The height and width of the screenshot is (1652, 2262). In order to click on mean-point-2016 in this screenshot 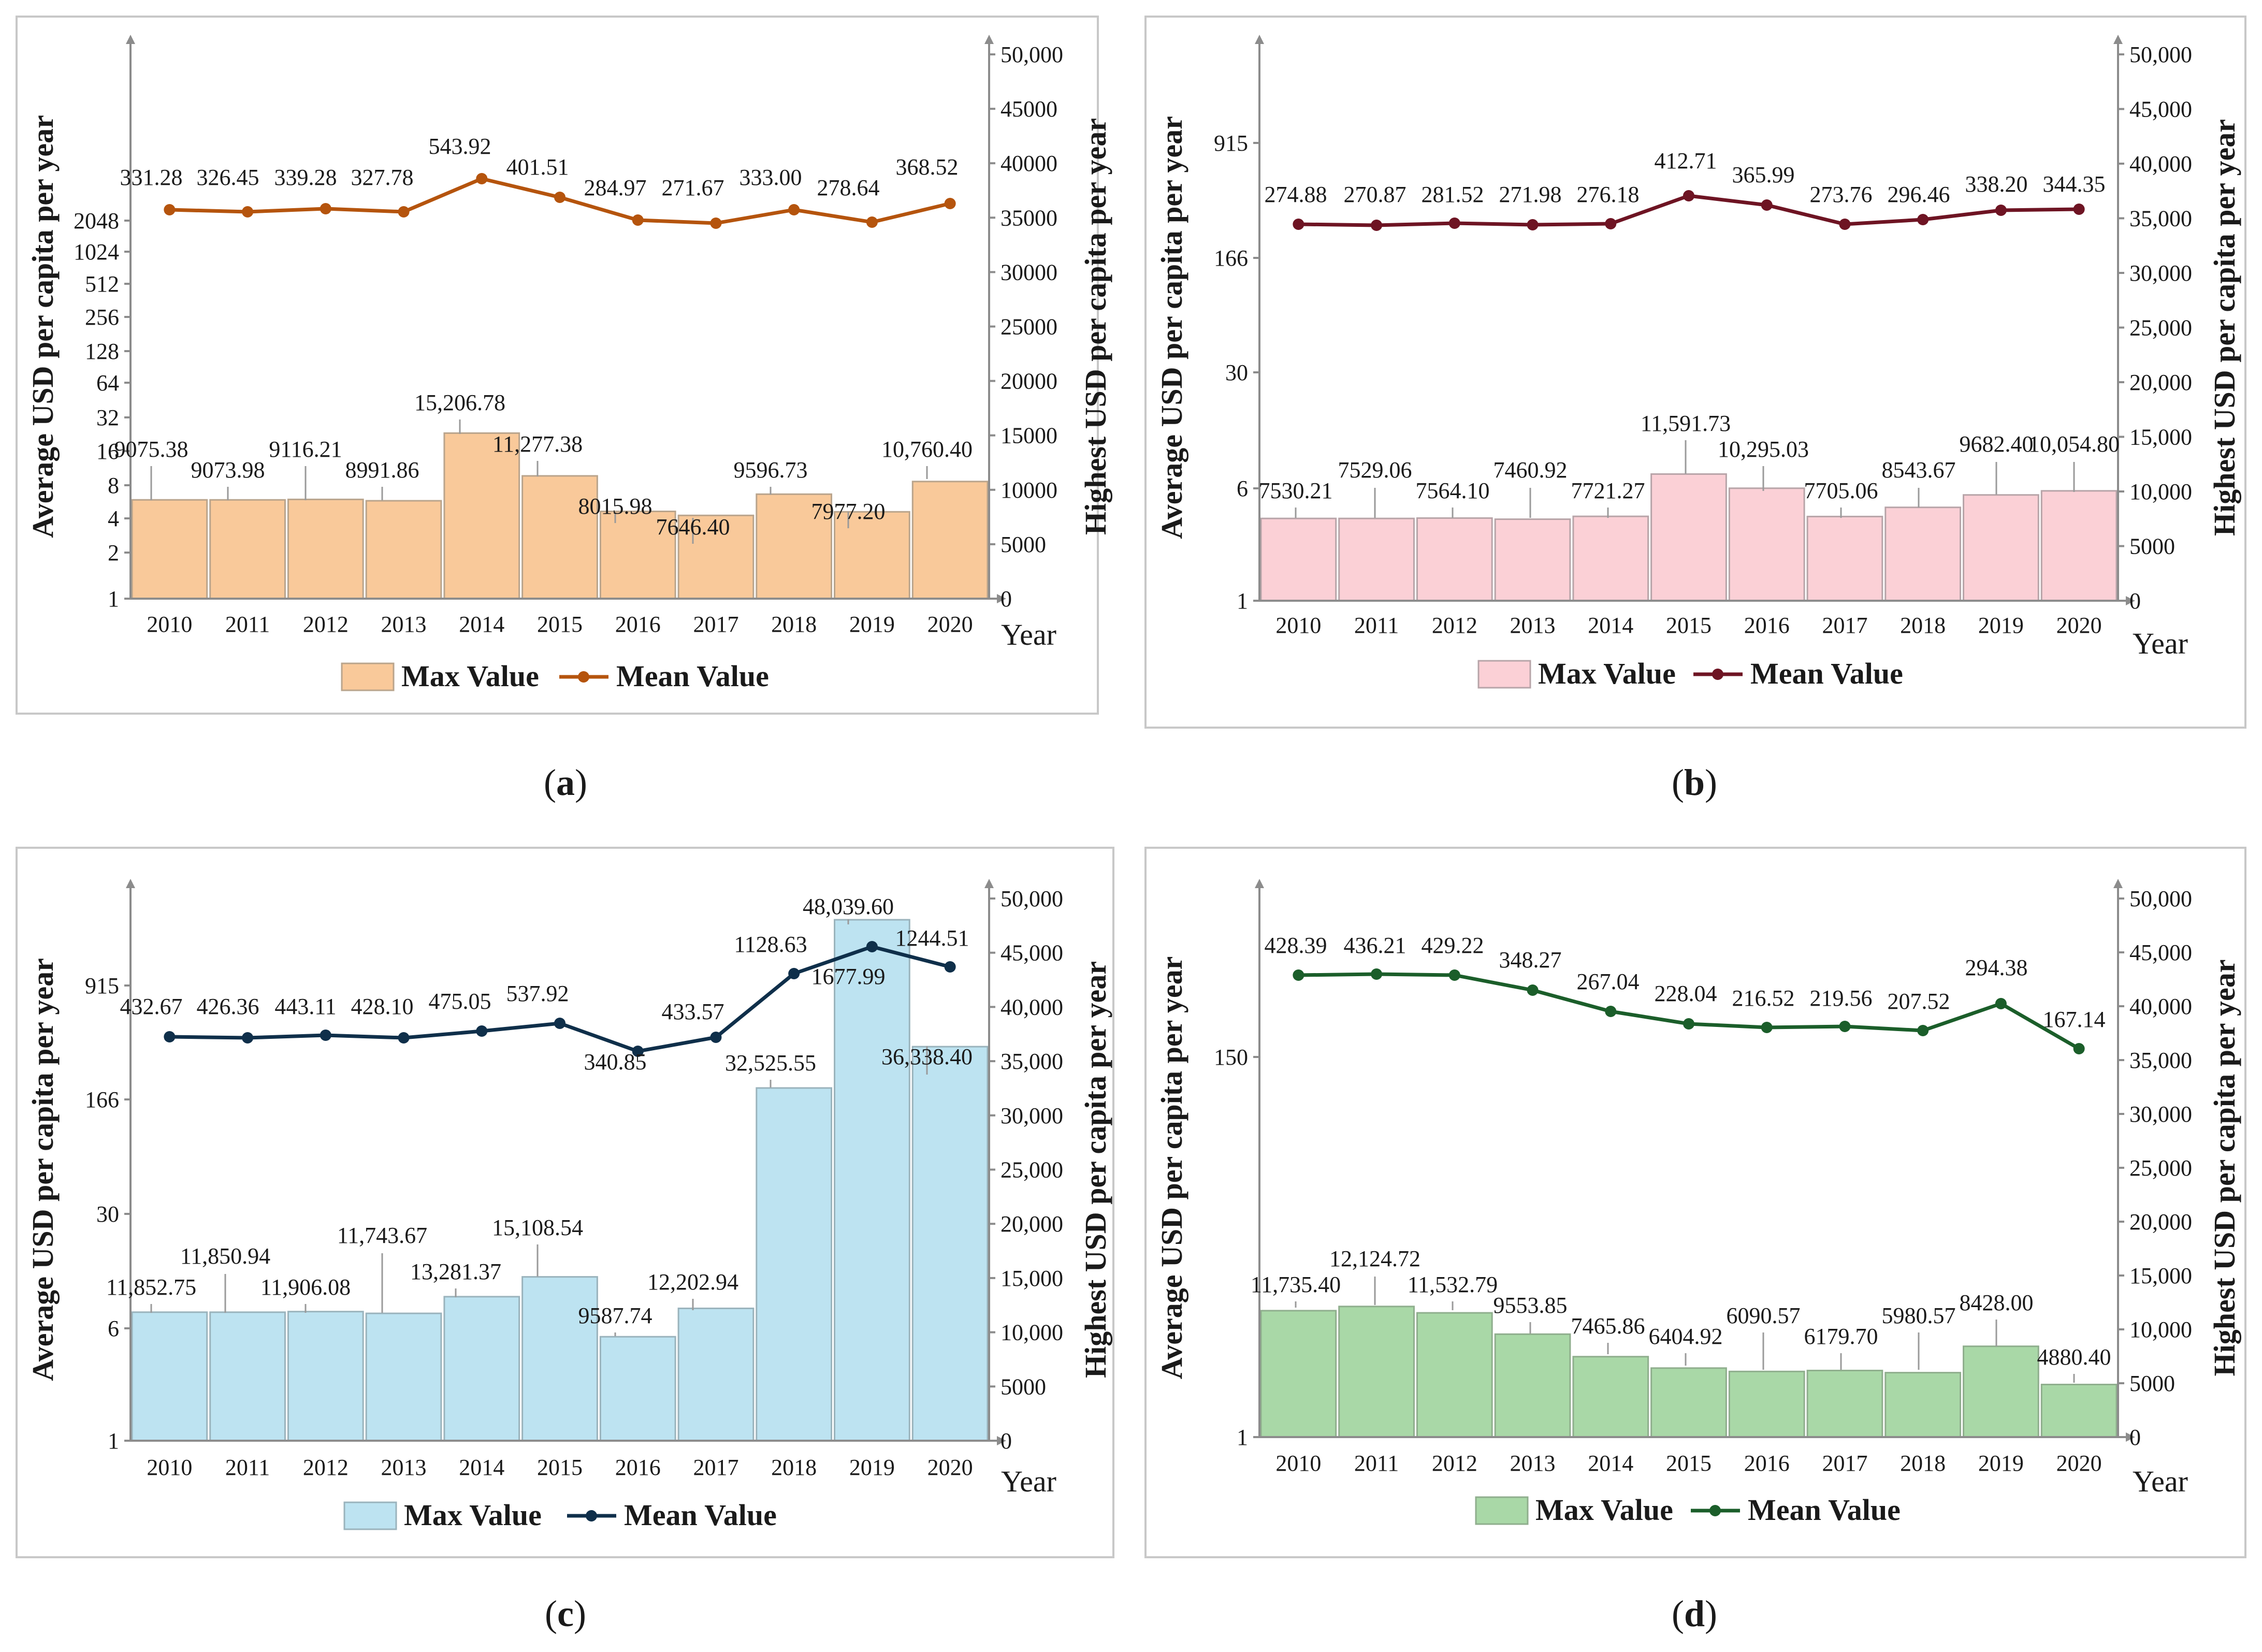, I will do `click(638, 220)`.